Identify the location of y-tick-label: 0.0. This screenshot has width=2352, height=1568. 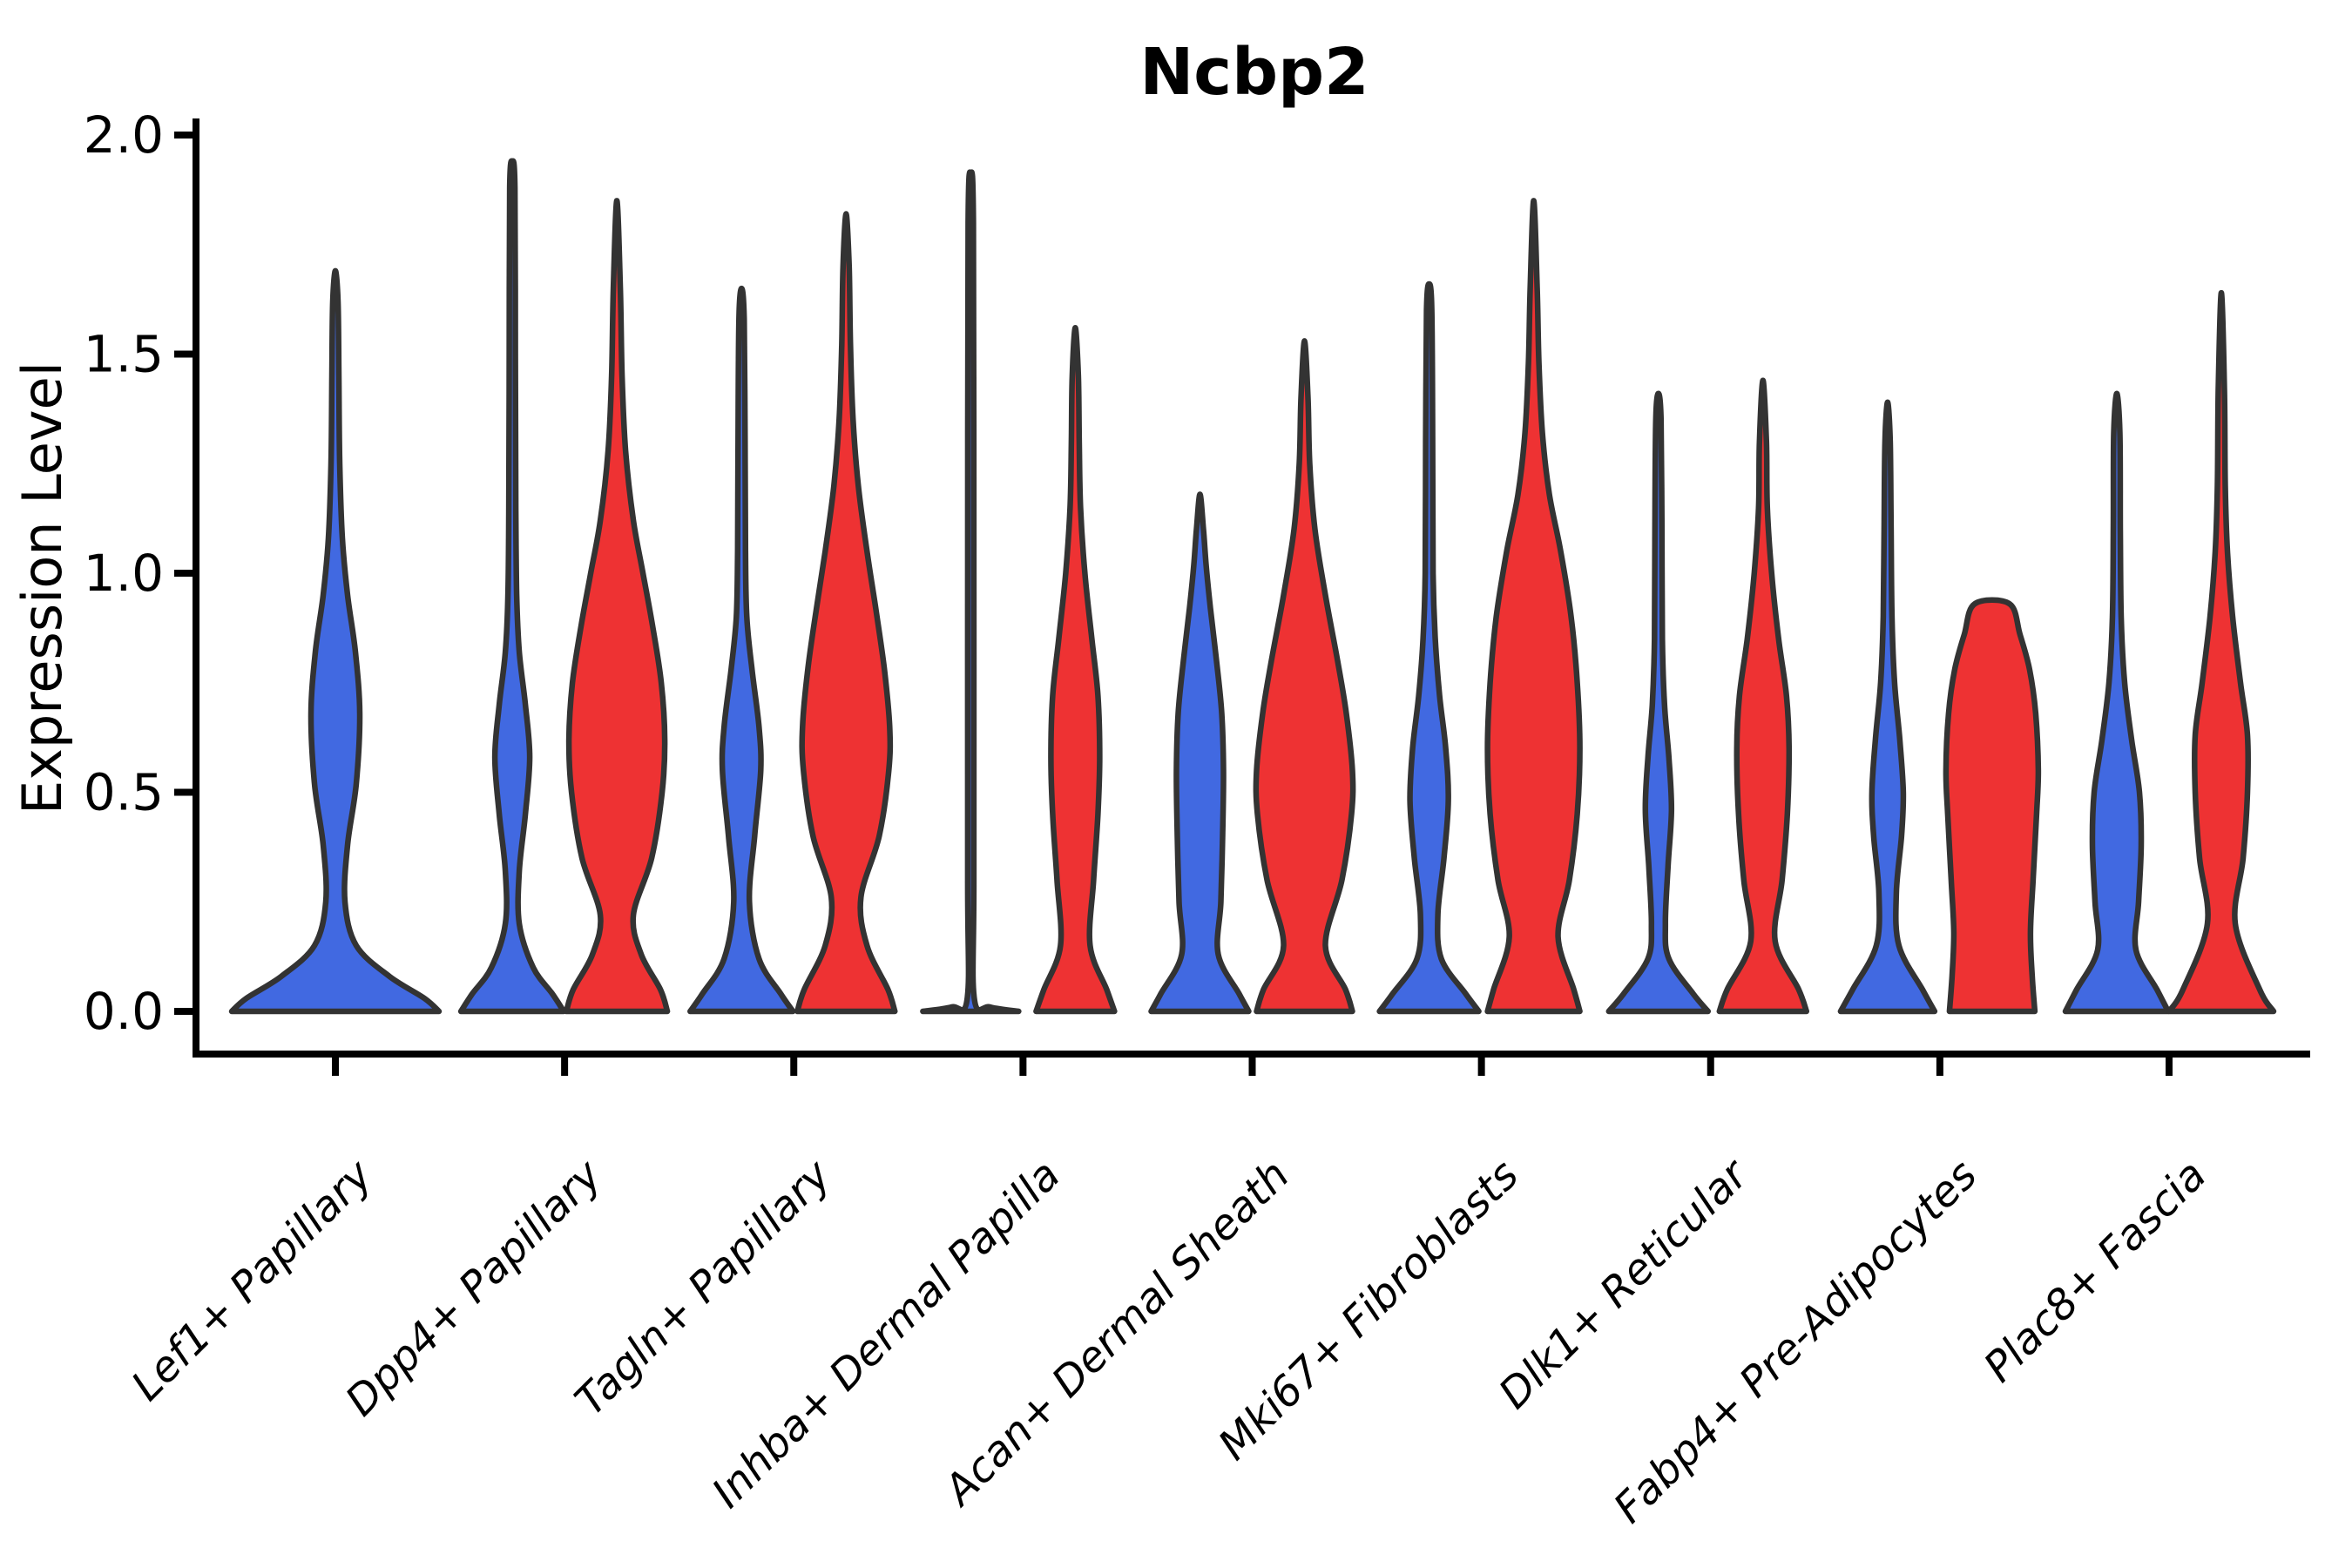
(124, 1012).